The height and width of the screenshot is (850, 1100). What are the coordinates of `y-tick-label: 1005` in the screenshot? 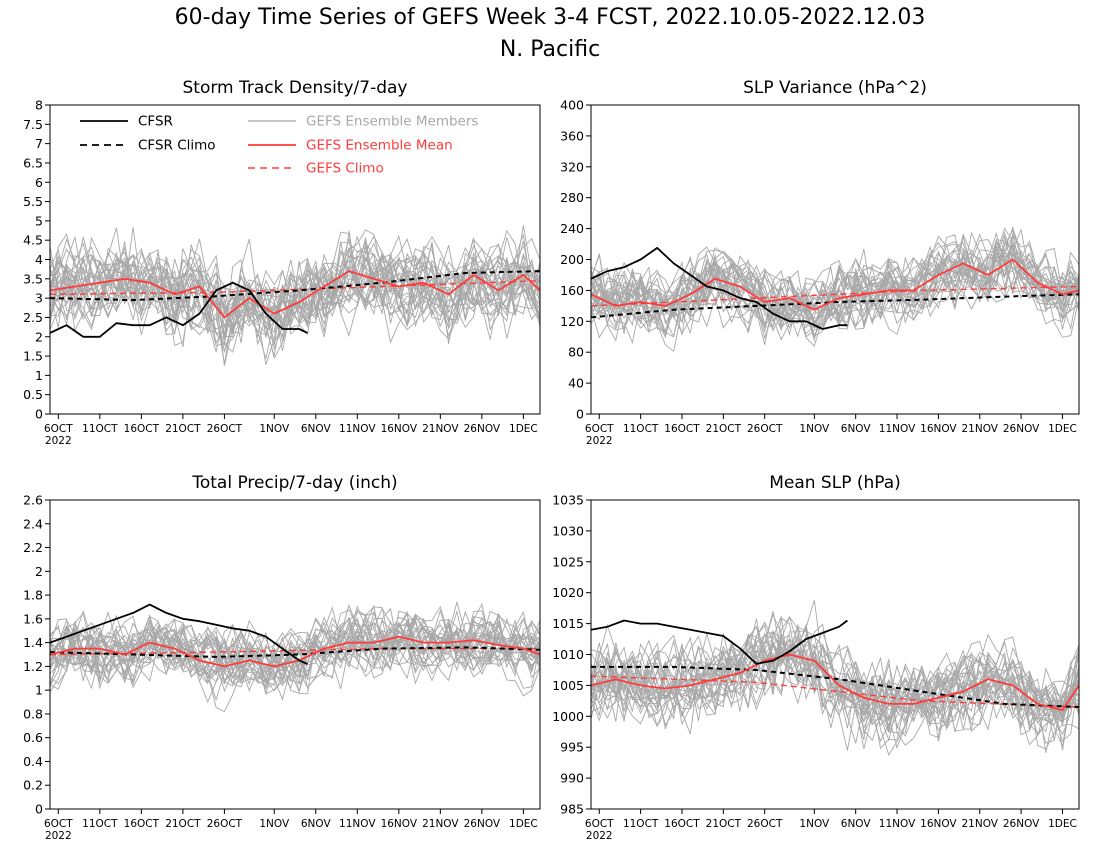 It's located at (568, 685).